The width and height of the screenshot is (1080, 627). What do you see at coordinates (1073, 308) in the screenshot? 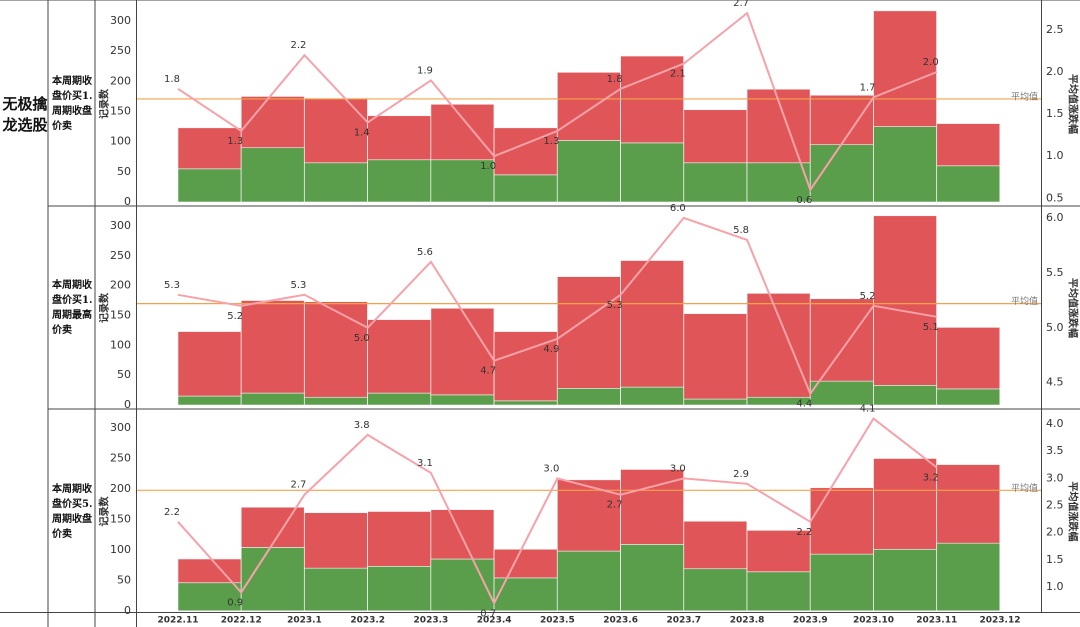
I see `y2-axis-title: 平均值涨跌幅` at bounding box center [1073, 308].